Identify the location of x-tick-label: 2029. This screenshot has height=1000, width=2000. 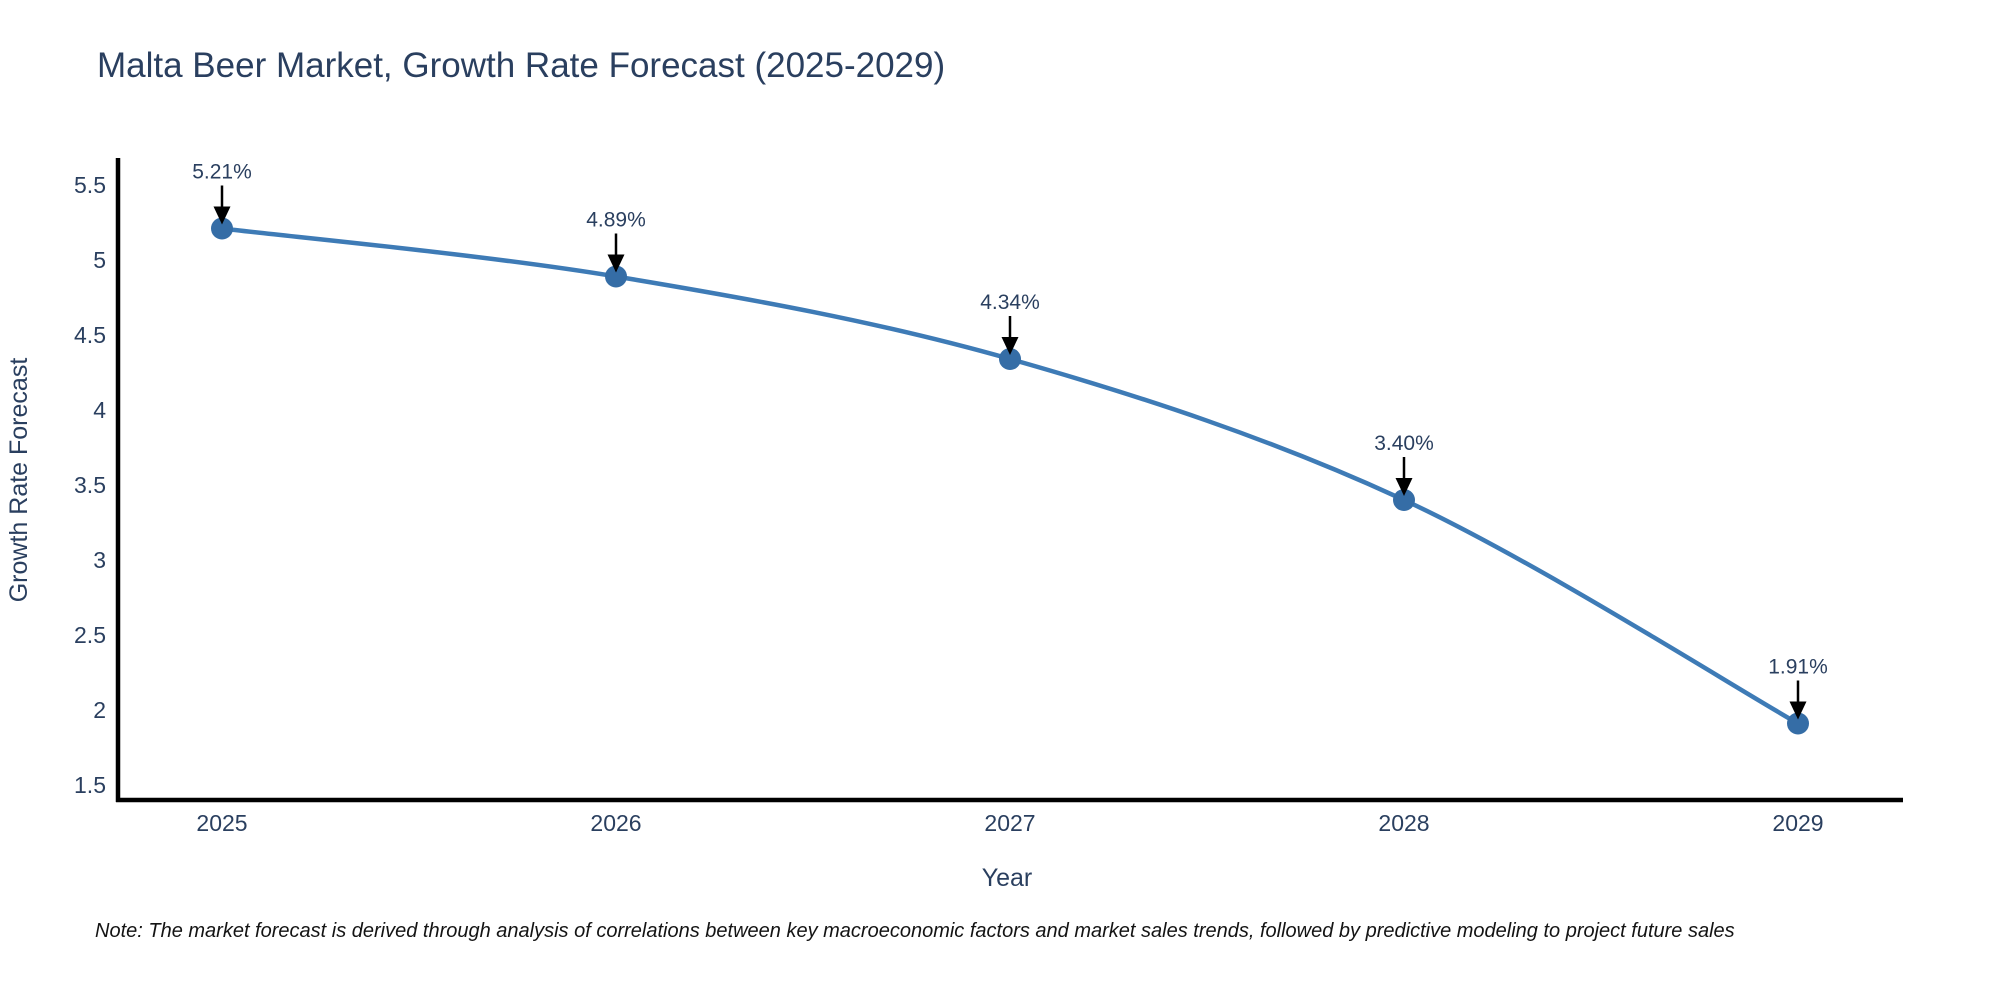
(1797, 823).